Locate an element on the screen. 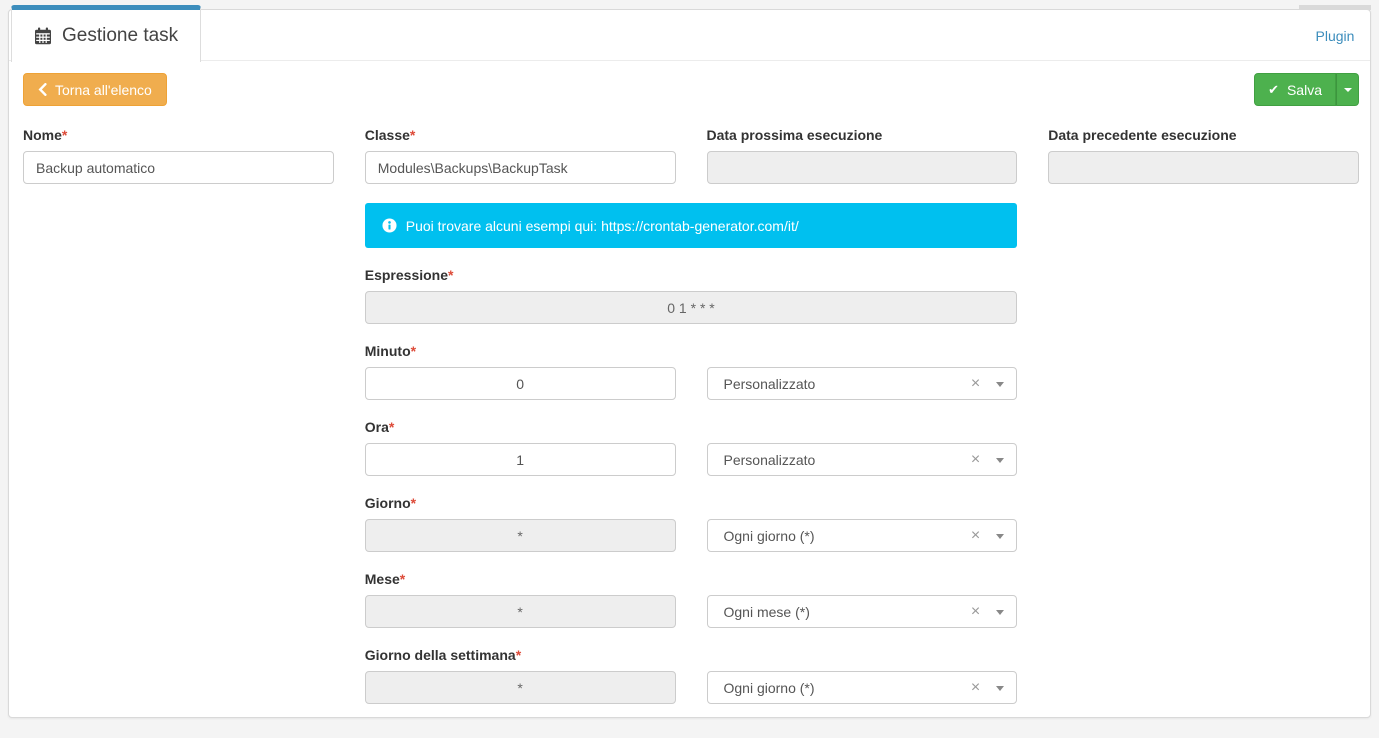  field-classe: Classe* is located at coordinates (520, 155).